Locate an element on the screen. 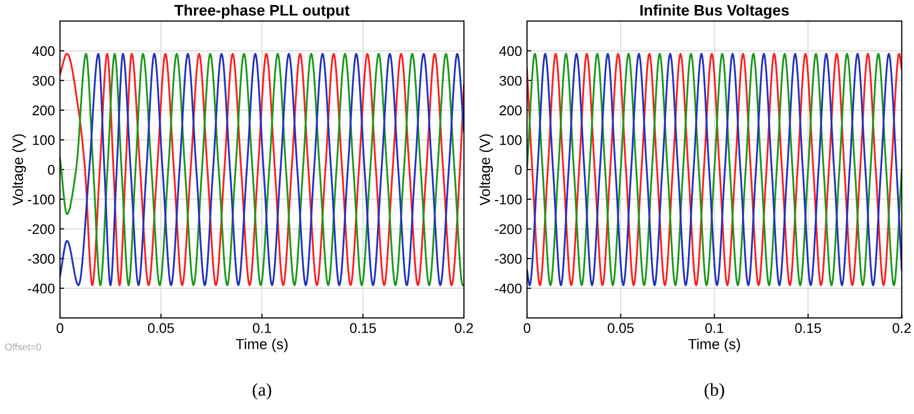 This screenshot has width=914, height=414. chart-title: Infinite Bus Voltages is located at coordinates (714, 11).